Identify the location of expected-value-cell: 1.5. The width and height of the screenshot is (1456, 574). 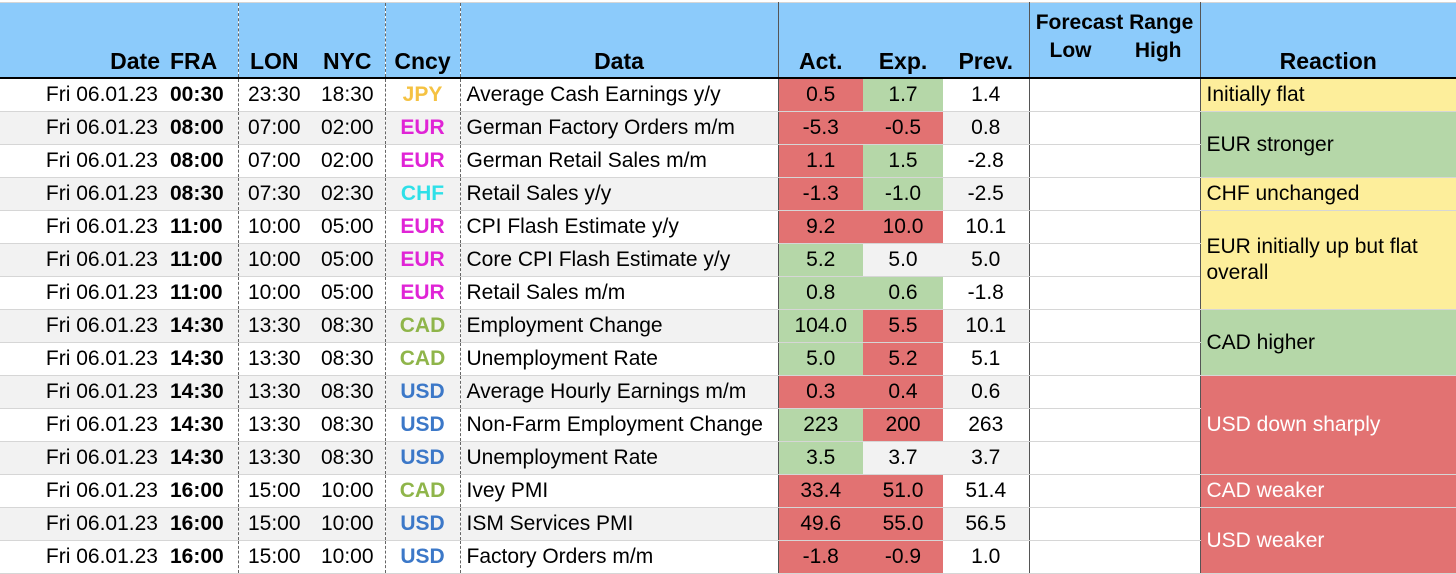
(903, 161).